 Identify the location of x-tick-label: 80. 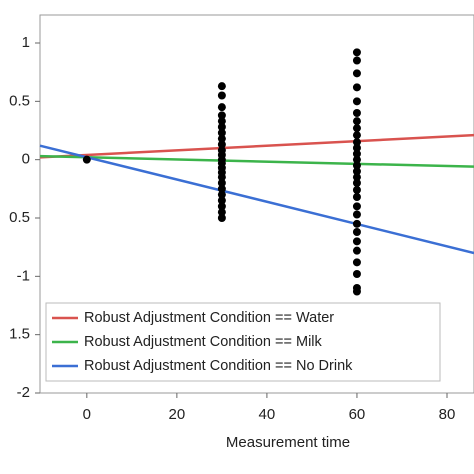
(447, 414).